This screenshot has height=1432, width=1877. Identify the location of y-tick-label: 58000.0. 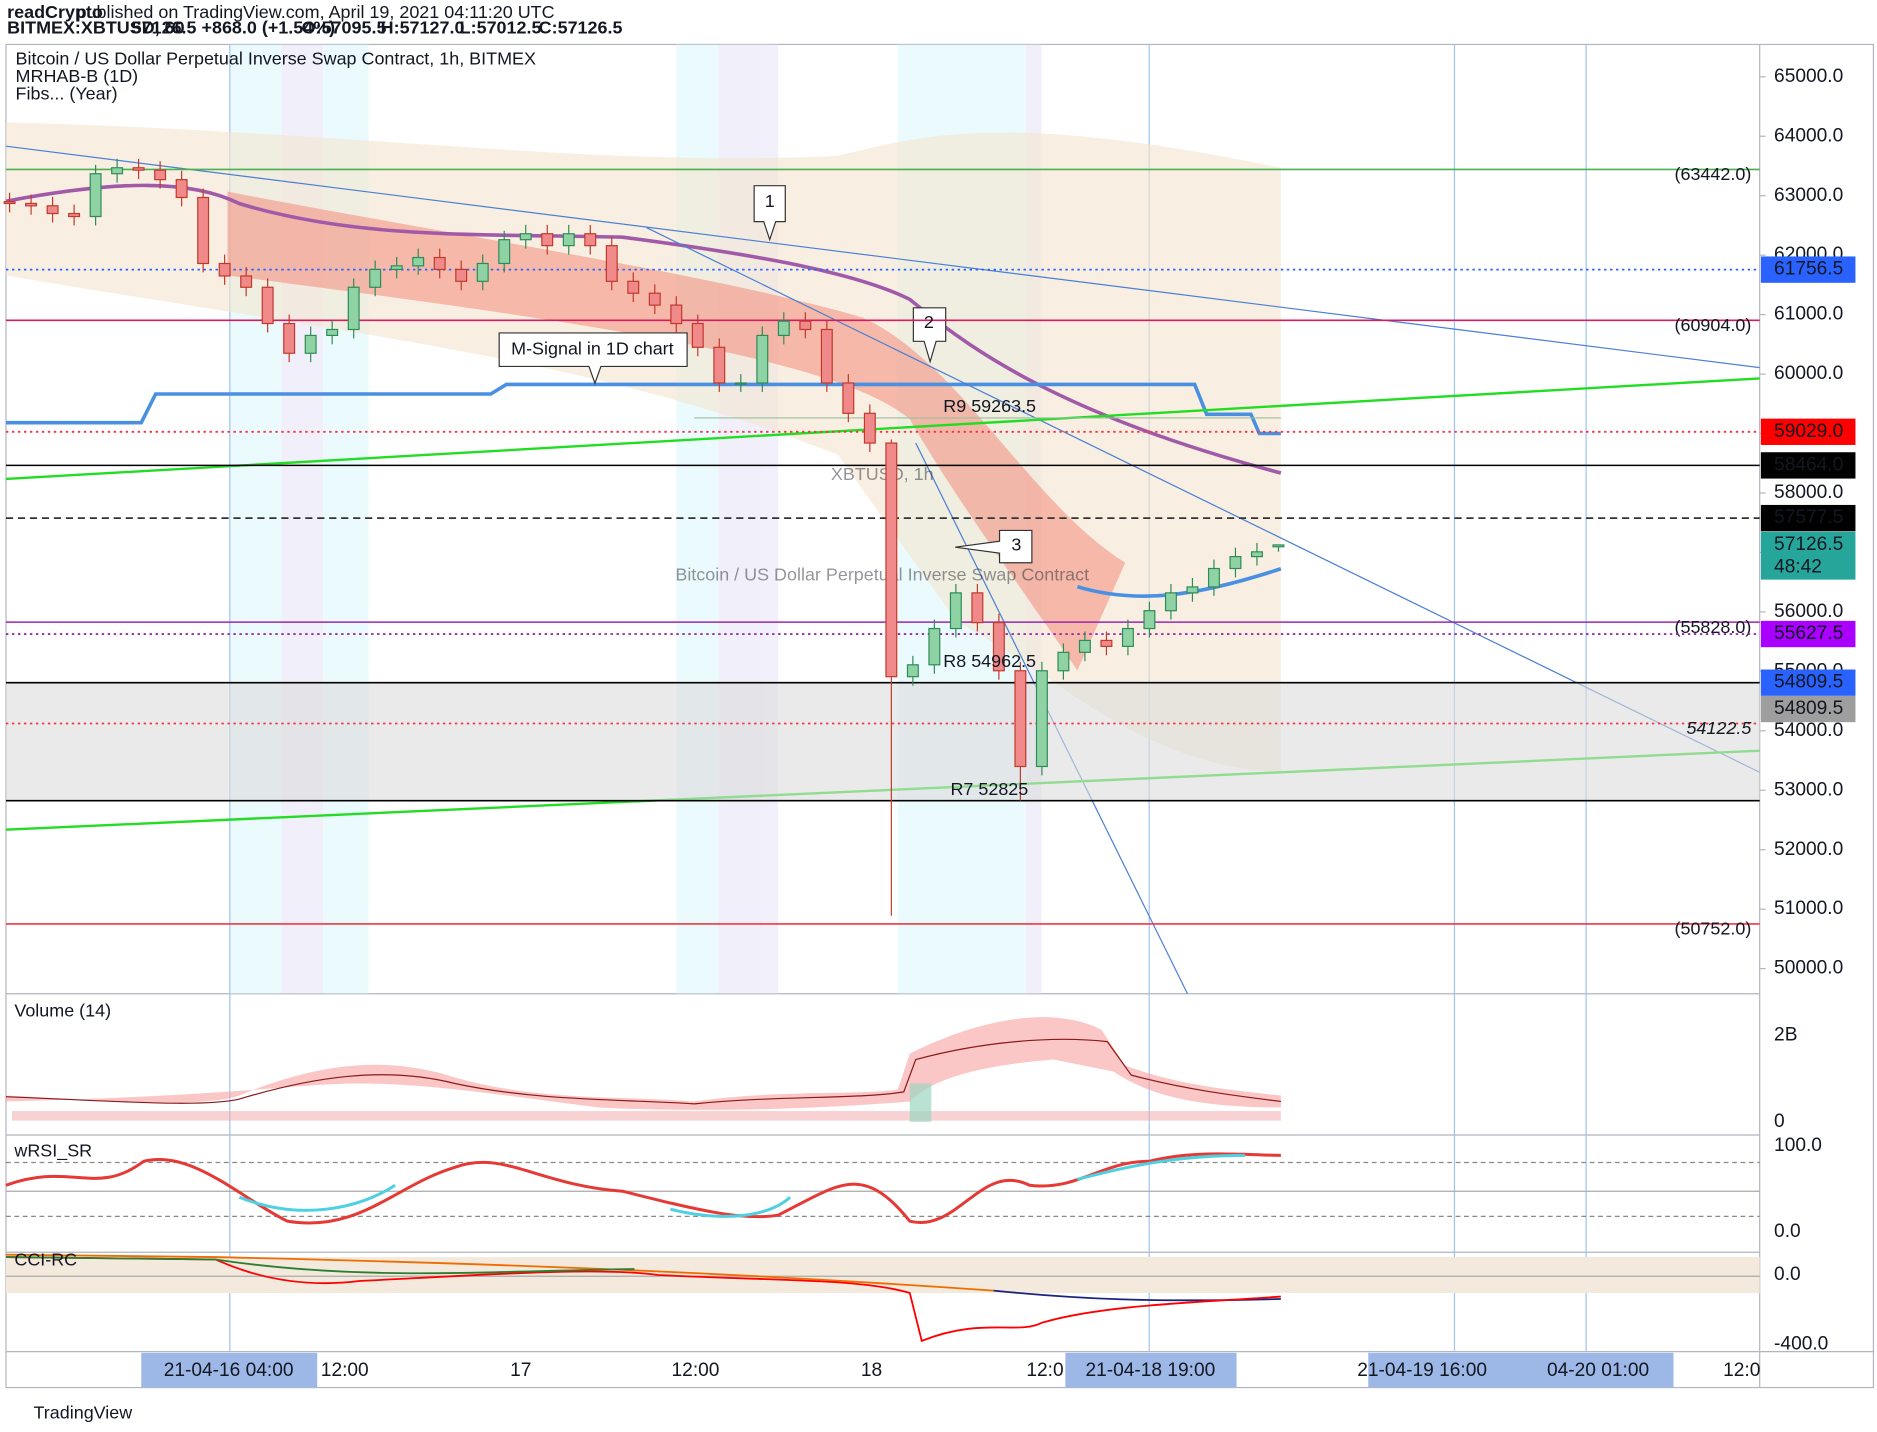
(1808, 492).